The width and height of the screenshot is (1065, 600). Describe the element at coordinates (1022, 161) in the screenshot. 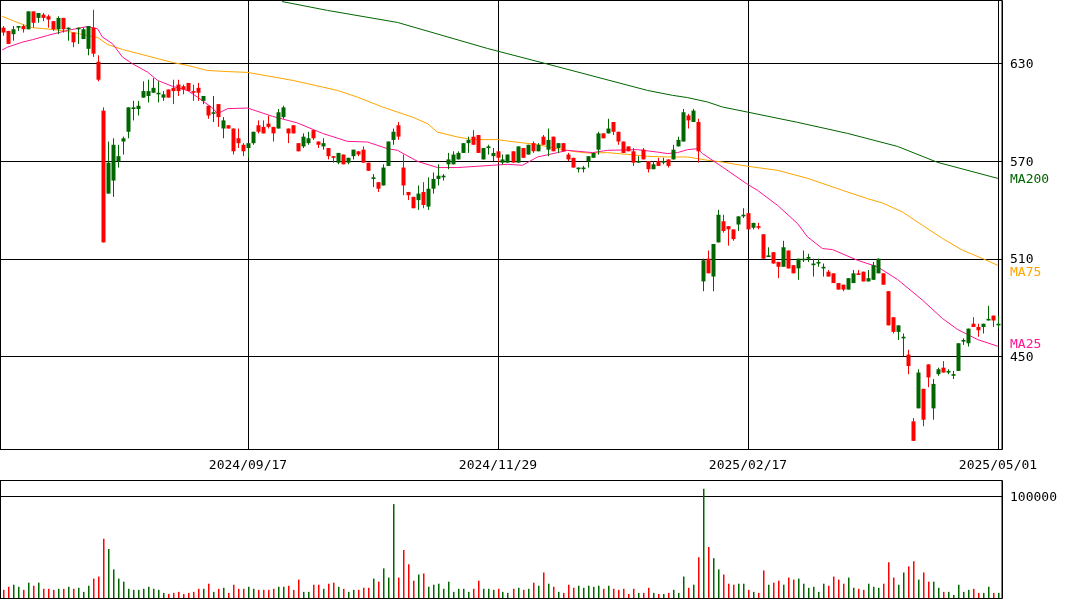

I see `y-tick-label: 570` at that location.